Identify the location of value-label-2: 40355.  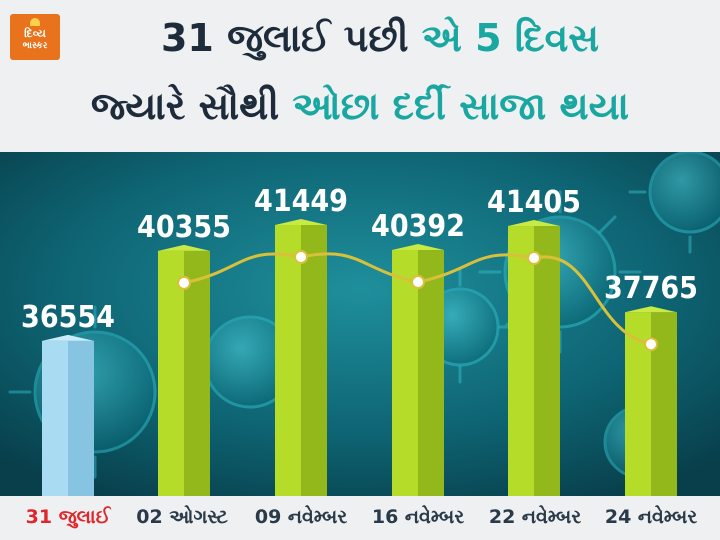
(184, 227).